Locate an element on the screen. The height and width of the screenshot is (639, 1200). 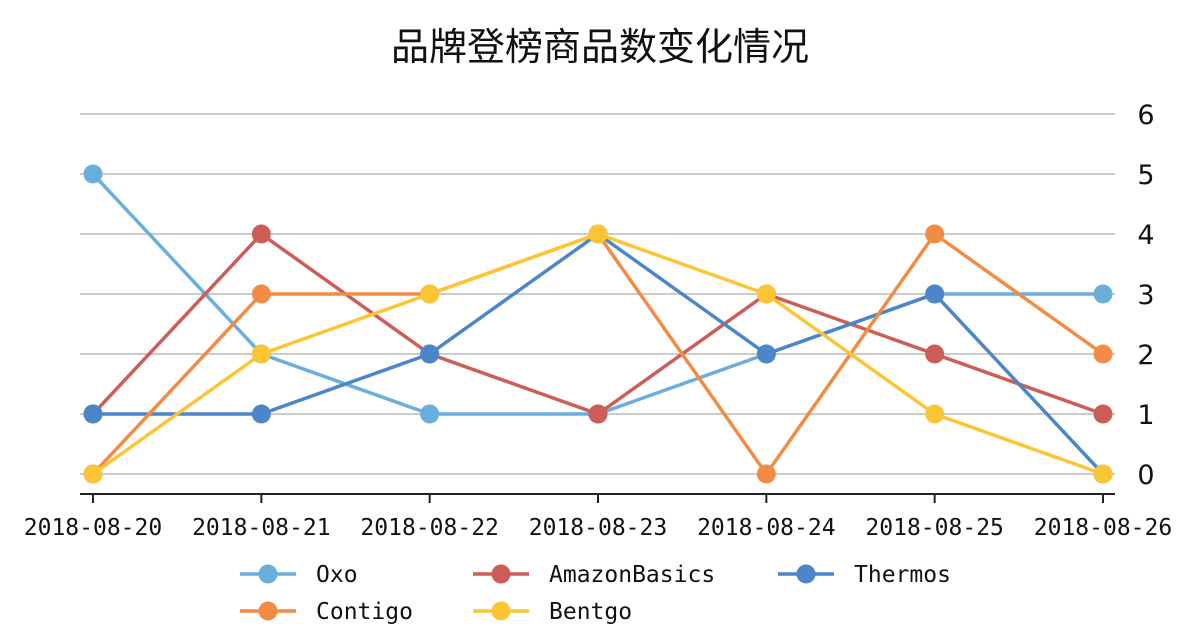
legend-marker-amazonbasics is located at coordinates (501, 574).